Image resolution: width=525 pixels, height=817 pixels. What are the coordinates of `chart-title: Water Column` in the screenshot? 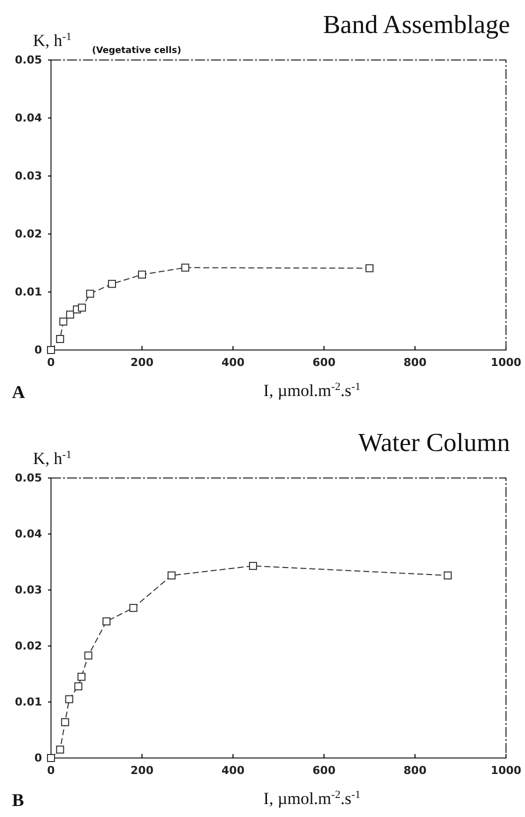 It's located at (434, 442).